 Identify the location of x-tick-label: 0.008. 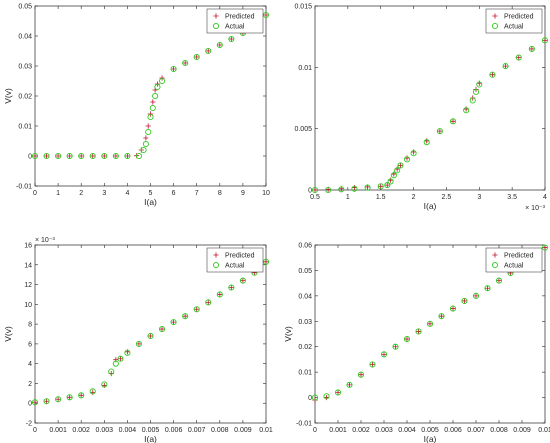
(499, 430).